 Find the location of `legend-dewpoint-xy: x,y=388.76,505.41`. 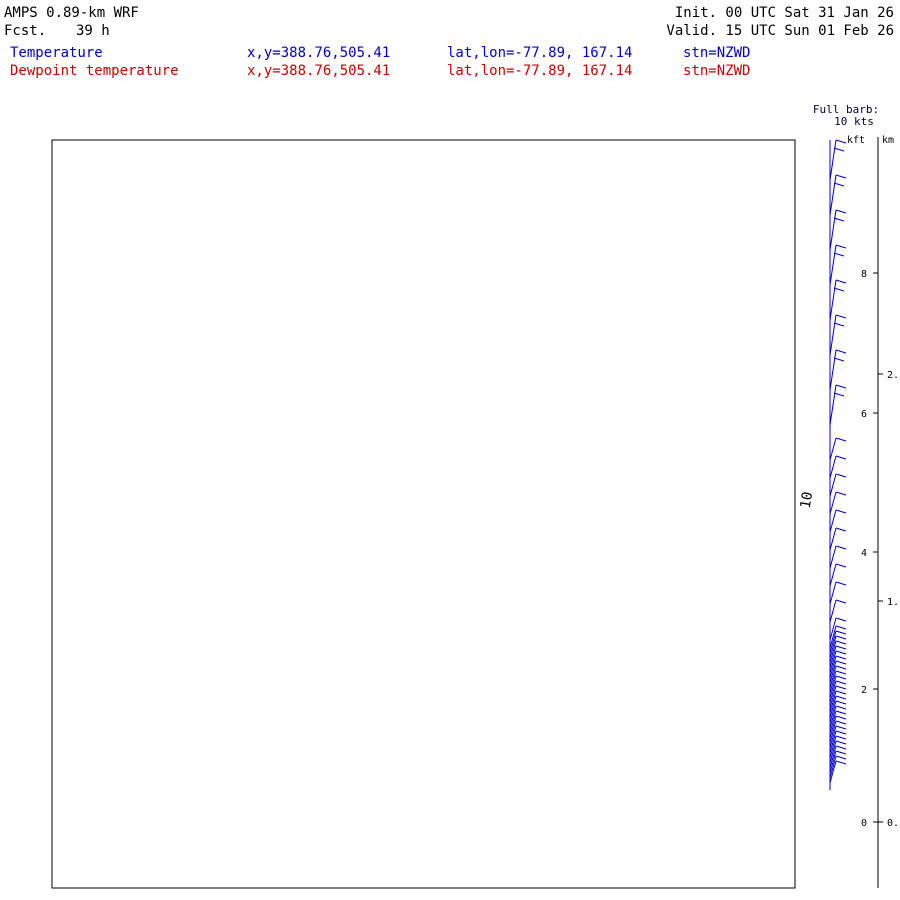

legend-dewpoint-xy: x,y=388.76,505.41 is located at coordinates (319, 71).